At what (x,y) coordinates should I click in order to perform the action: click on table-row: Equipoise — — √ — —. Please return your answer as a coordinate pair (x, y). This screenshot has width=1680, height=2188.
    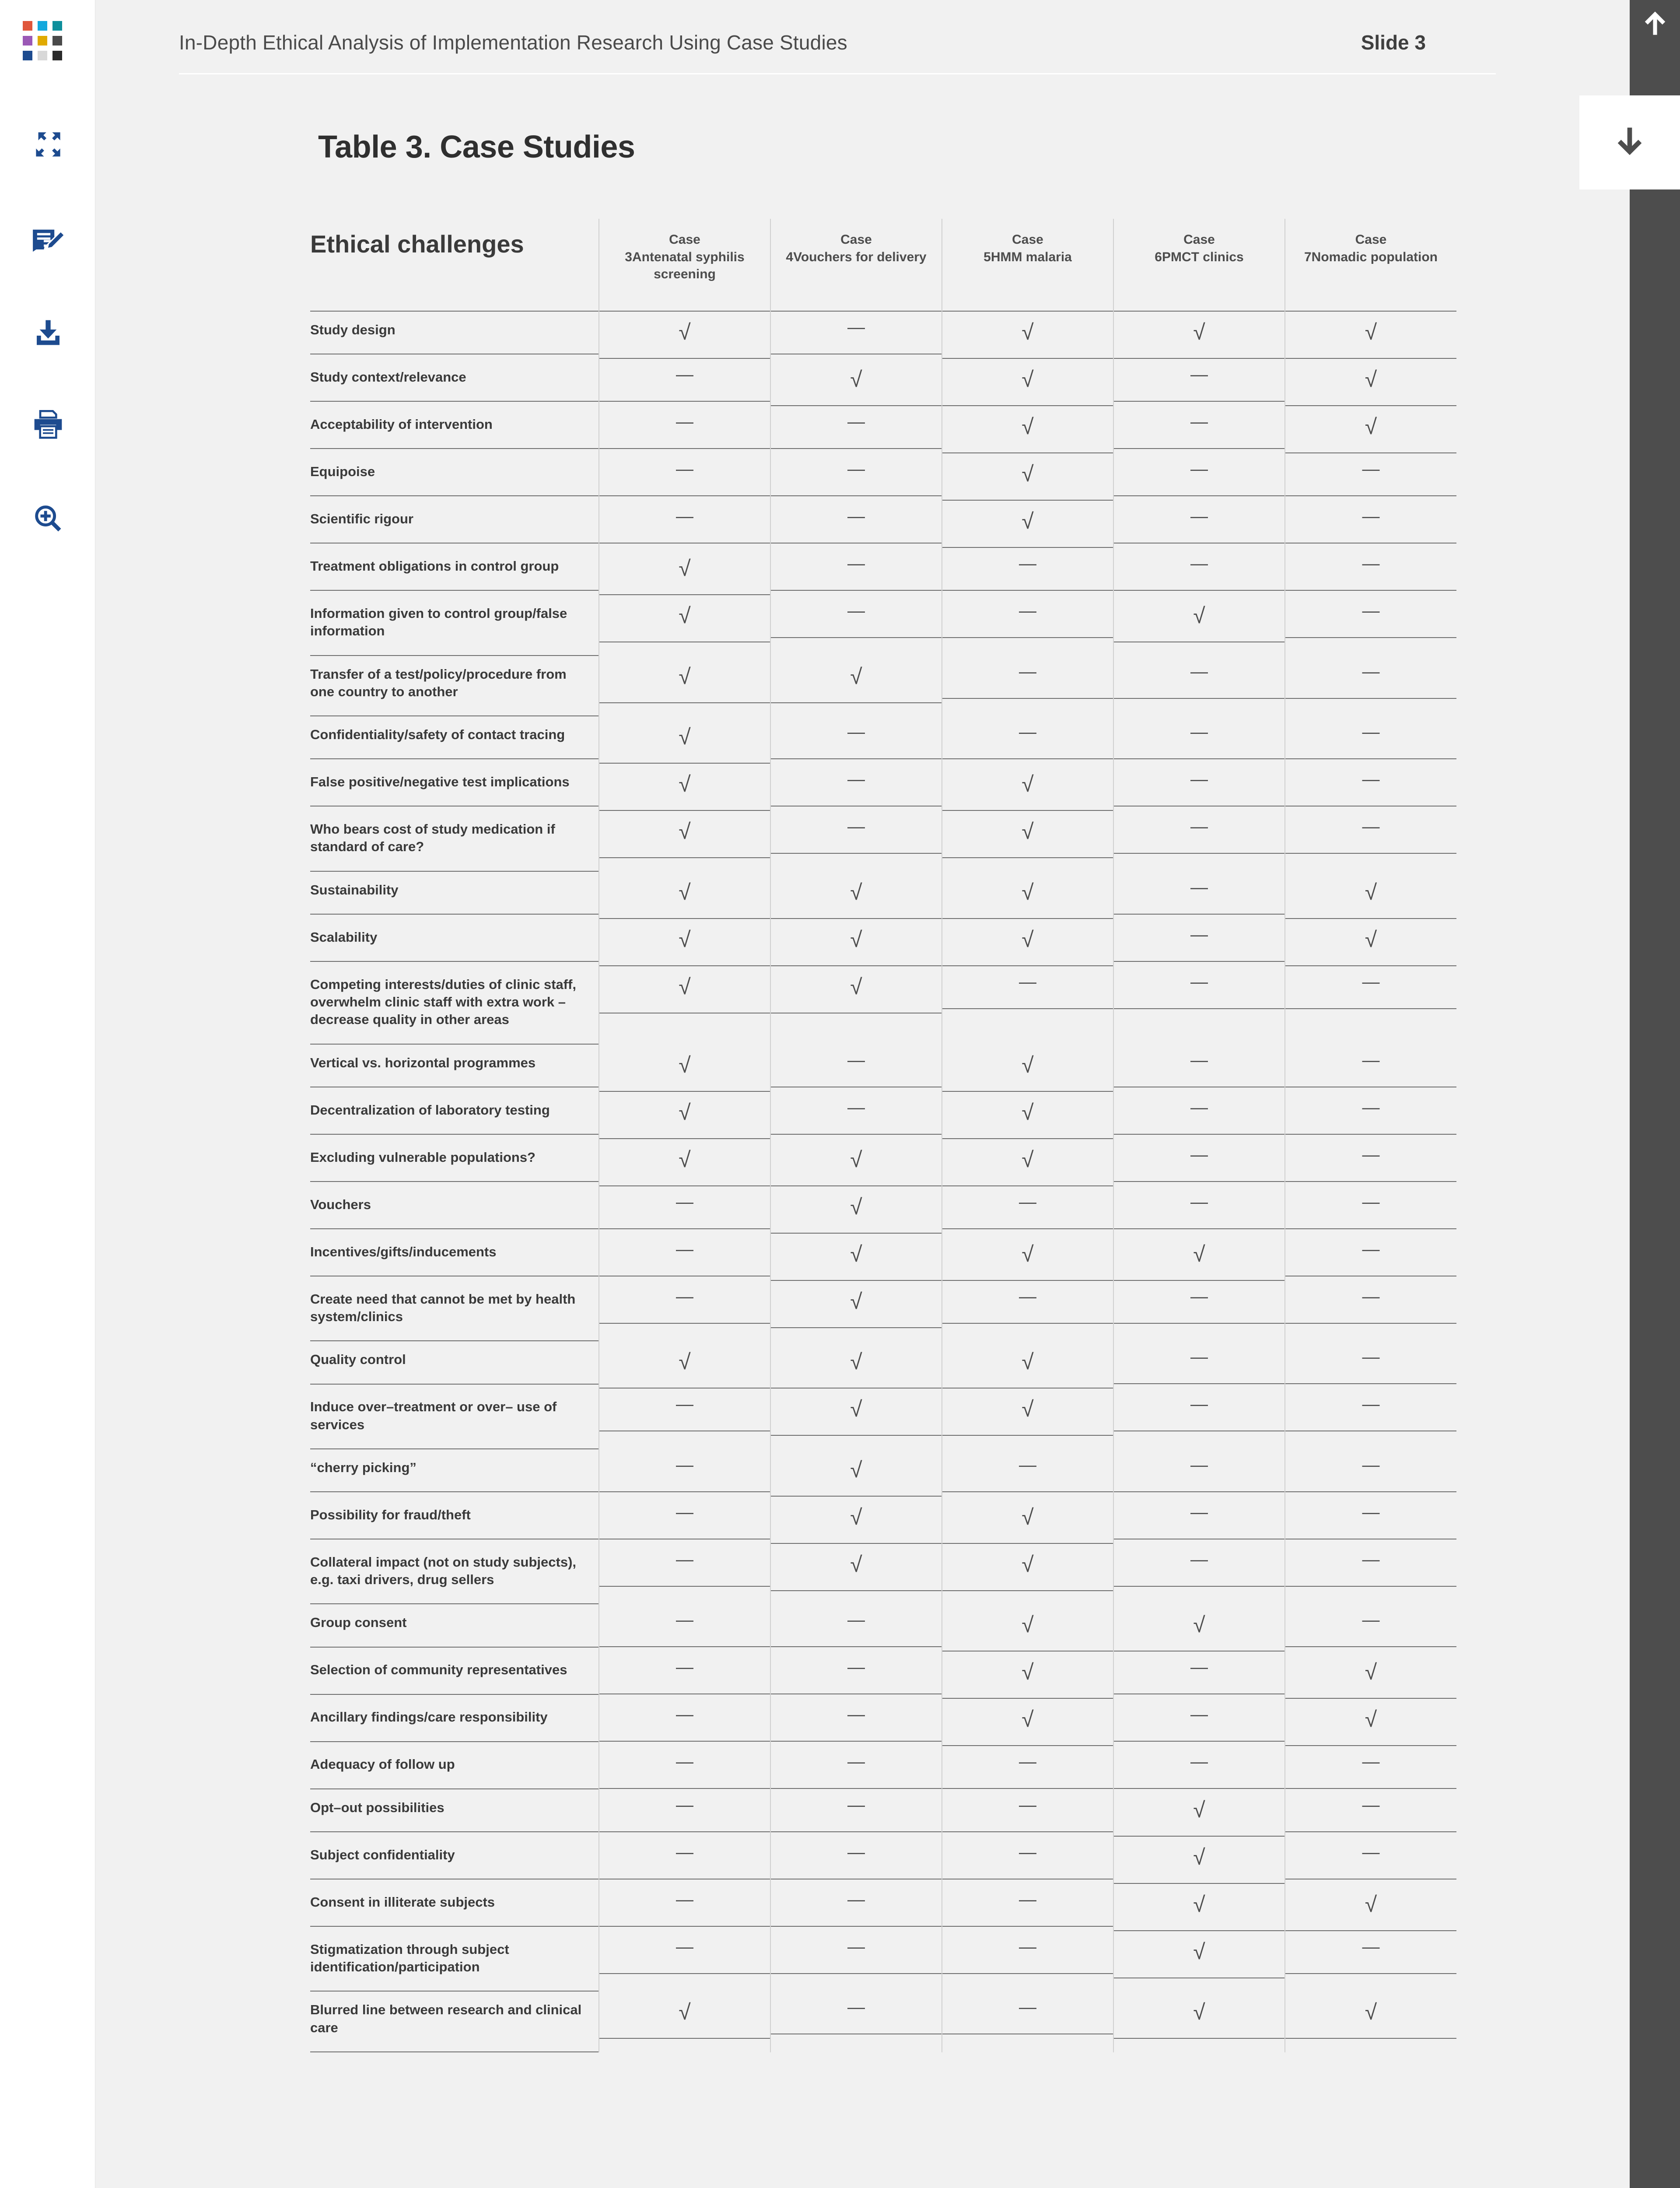
    Looking at the image, I should click on (883, 477).